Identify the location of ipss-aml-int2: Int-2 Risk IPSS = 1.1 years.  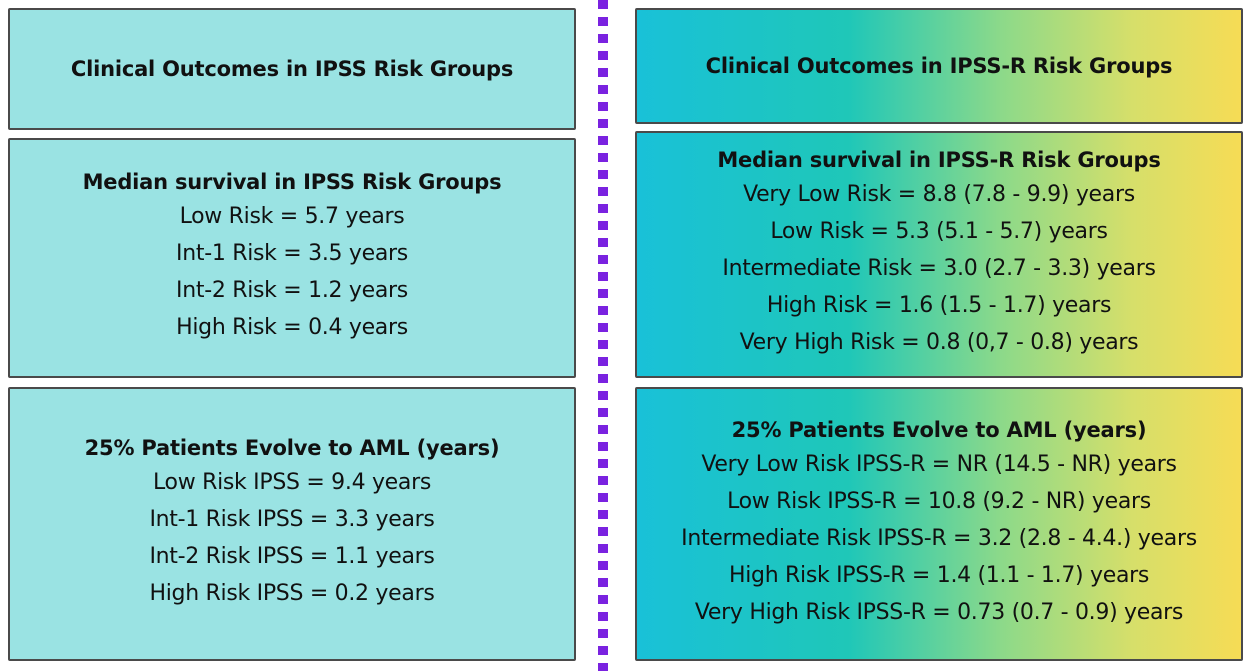
(292, 556).